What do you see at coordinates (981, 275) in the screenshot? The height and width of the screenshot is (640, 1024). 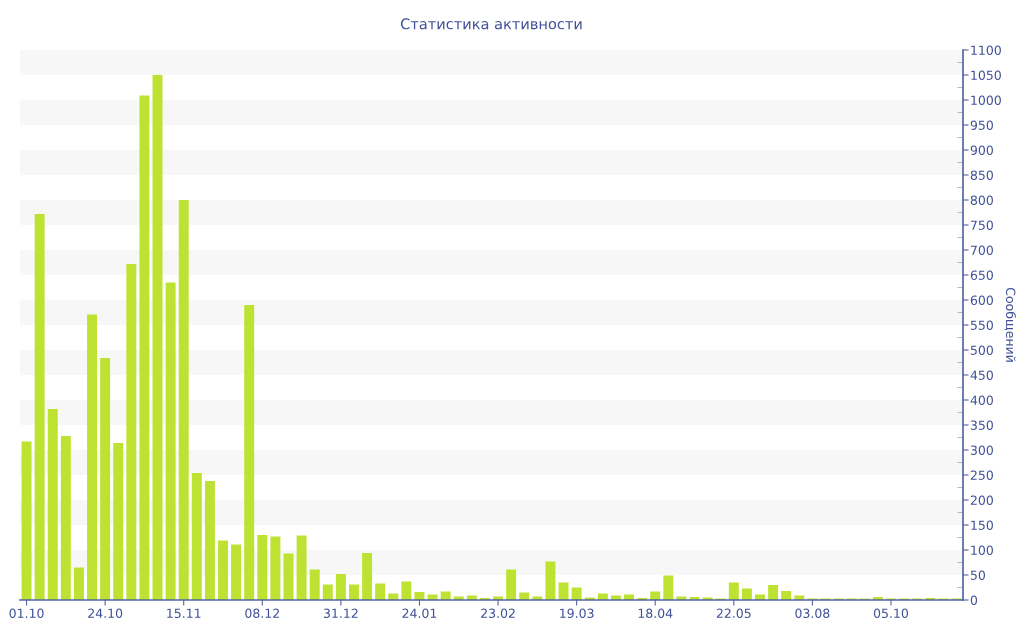 I see `y-tick-label: 650` at bounding box center [981, 275].